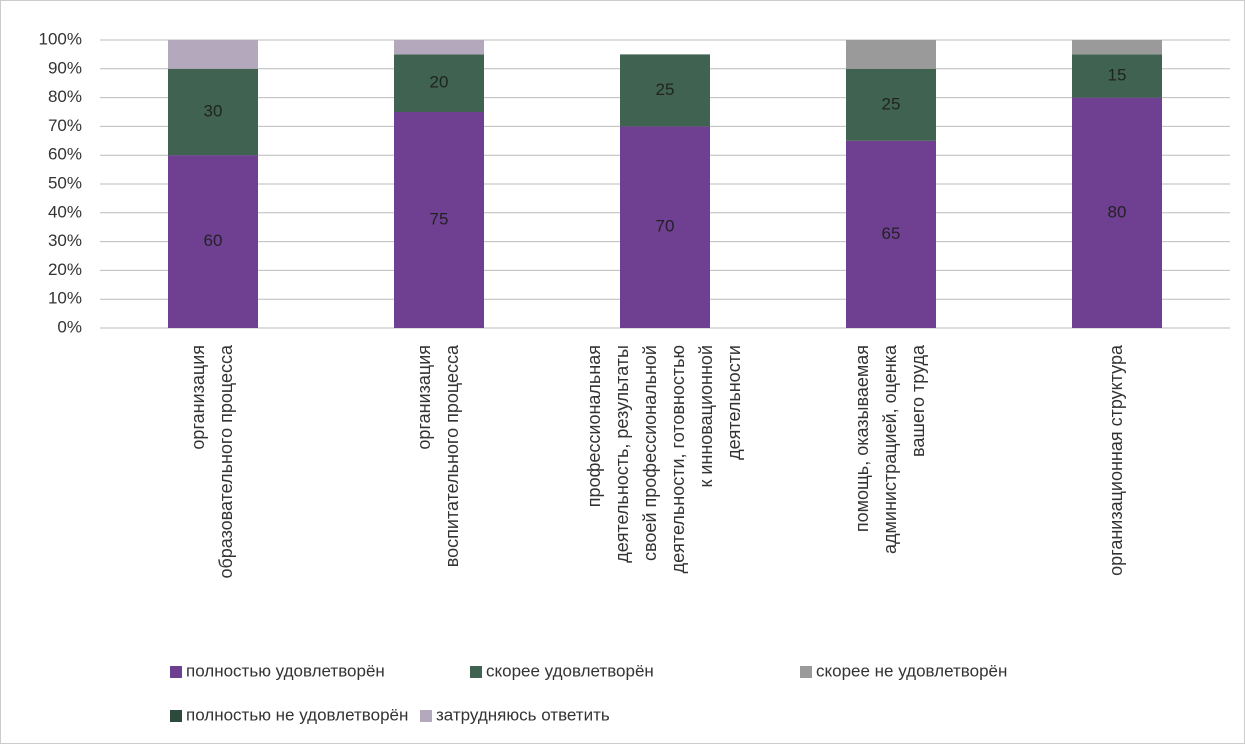 The image size is (1245, 744). I want to click on x-tick-label: организационная структура, so click(1116, 460).